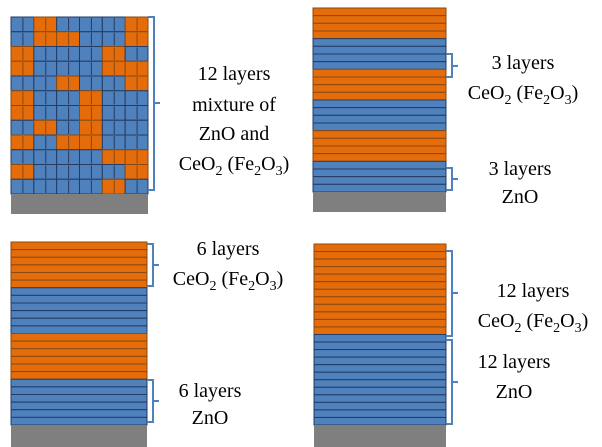  I want to click on alternating-3-top-formula: CeO2 (Fe2O3), so click(523, 95).